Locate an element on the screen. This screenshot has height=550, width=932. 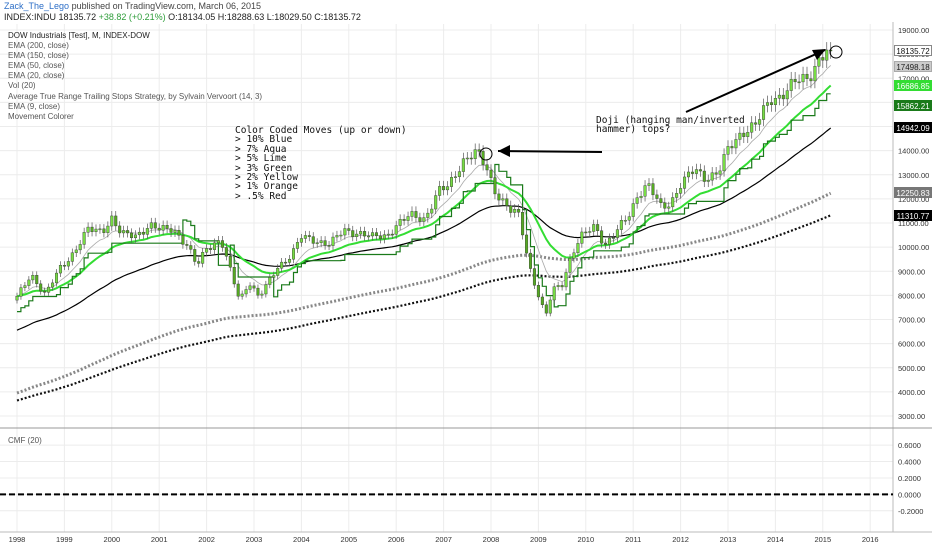
doji-annotation: Doji (hanging man/inverted hammer) tops? is located at coordinates (670, 125).